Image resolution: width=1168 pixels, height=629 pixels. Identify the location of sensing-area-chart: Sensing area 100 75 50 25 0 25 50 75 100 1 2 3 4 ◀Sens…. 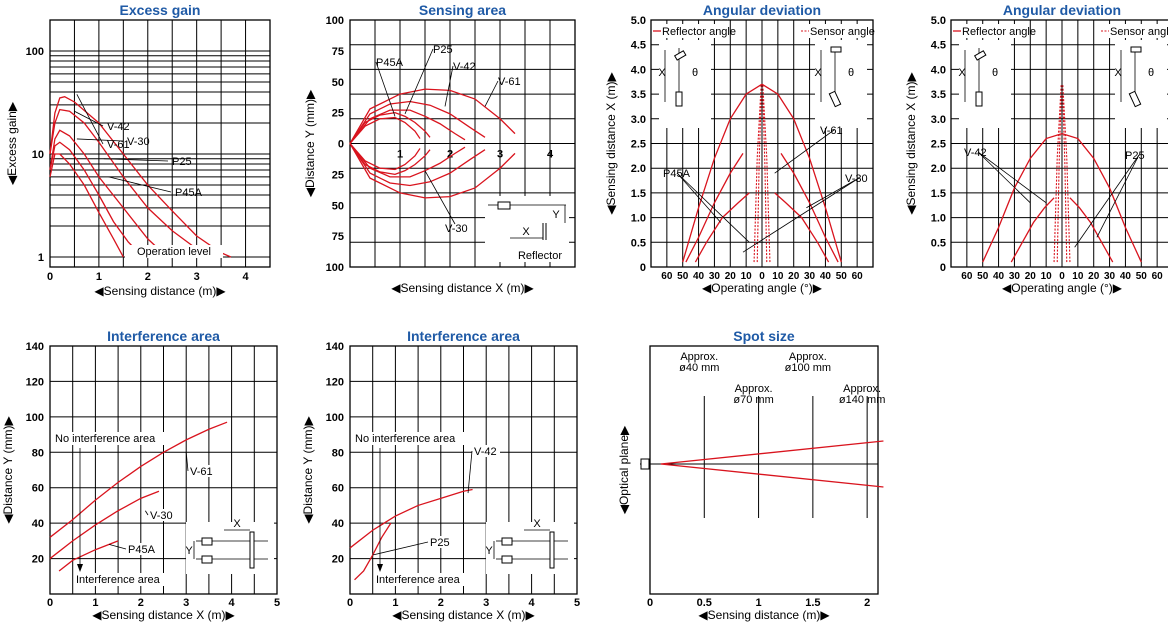
(439, 148).